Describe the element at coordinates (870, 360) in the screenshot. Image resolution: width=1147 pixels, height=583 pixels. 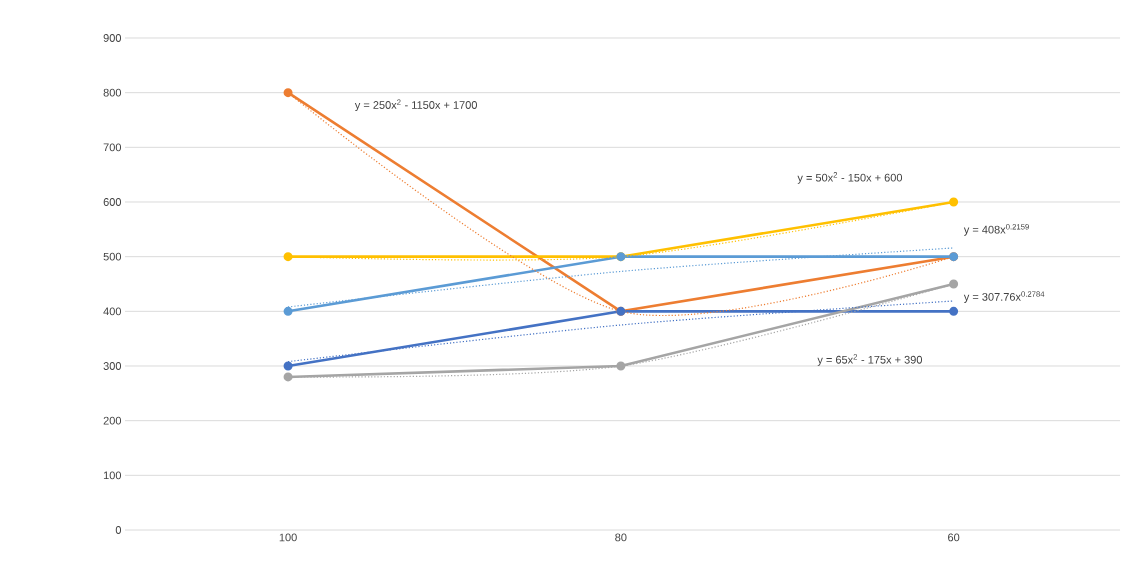
I see `annotation: y = 65x$^{2}$ - 175x + 390` at that location.